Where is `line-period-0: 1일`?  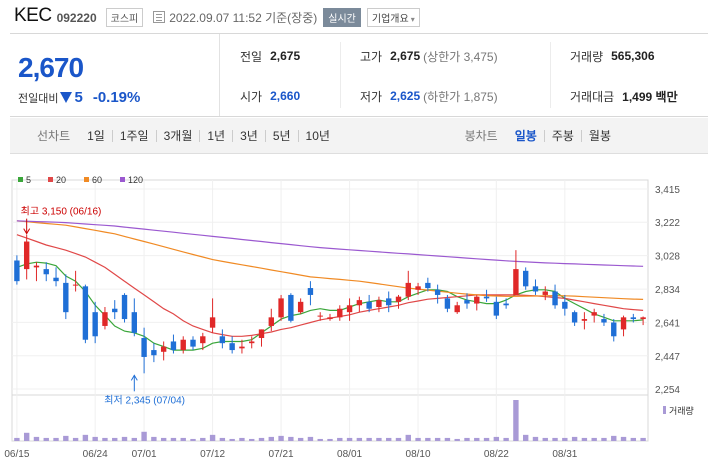
line-period-0: 1일 is located at coordinates (96, 135).